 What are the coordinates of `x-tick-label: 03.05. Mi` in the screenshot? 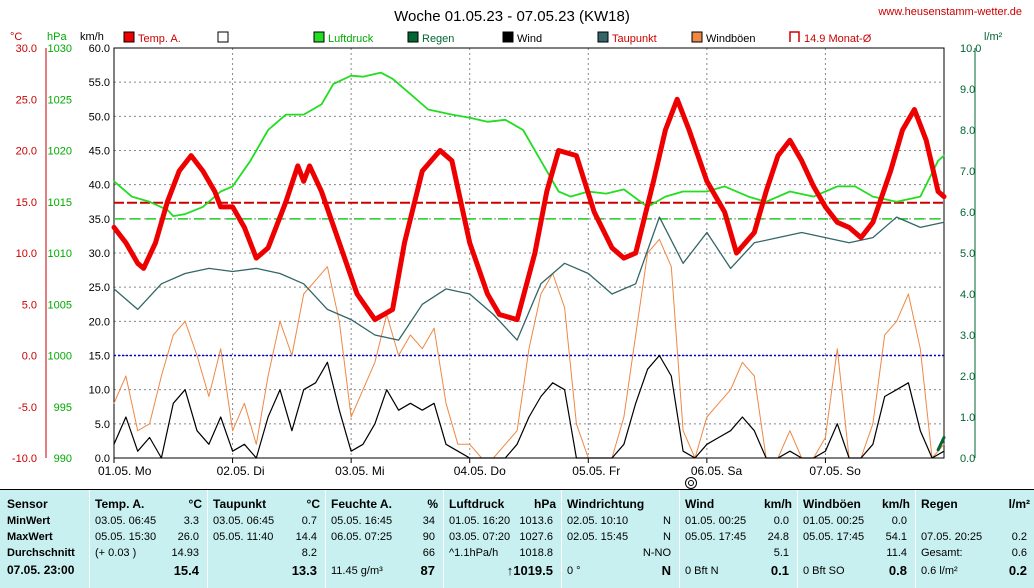 It's located at (359, 471).